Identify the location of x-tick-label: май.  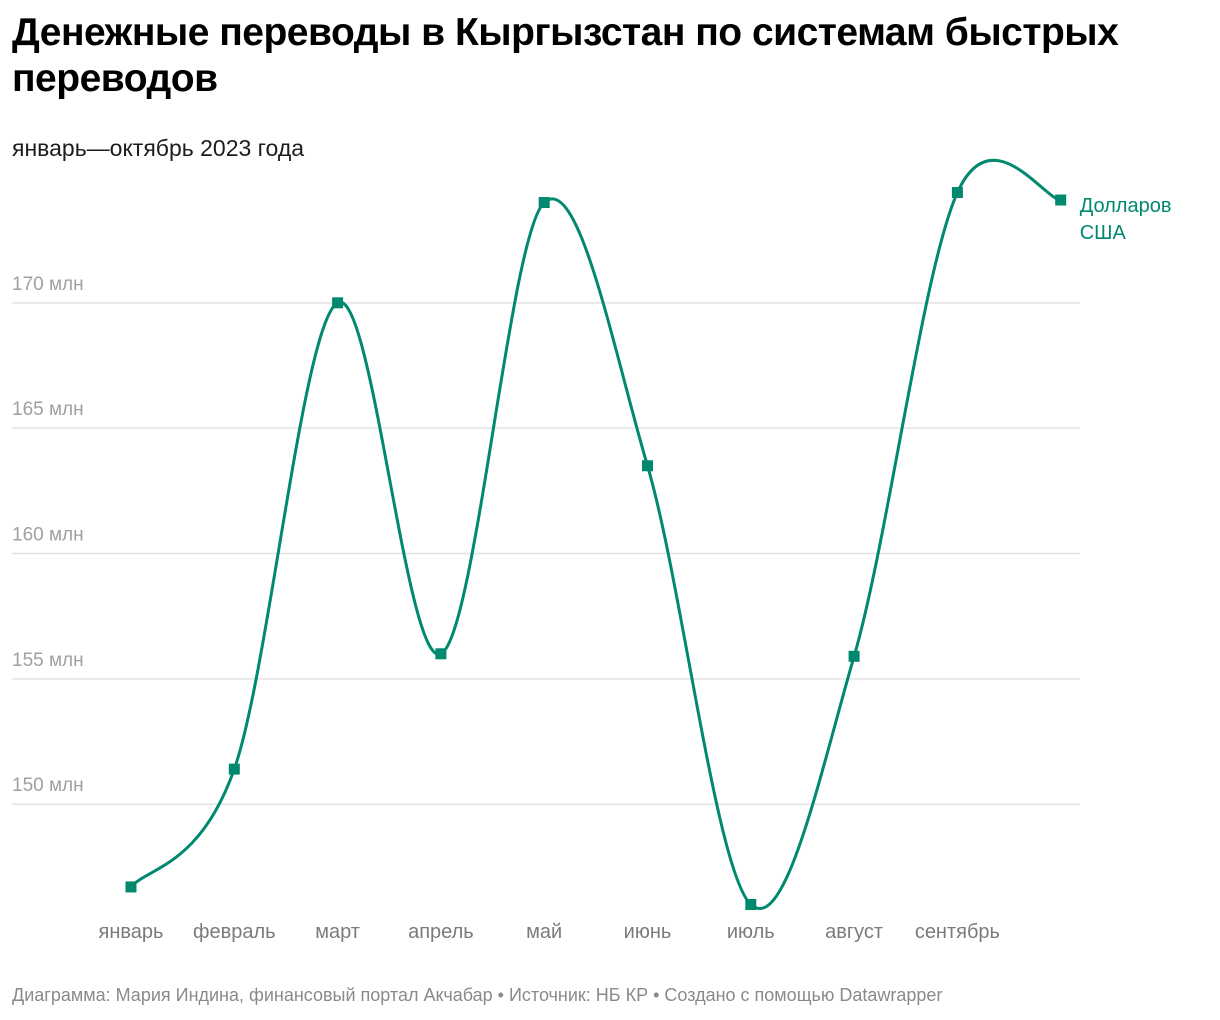
(544, 932).